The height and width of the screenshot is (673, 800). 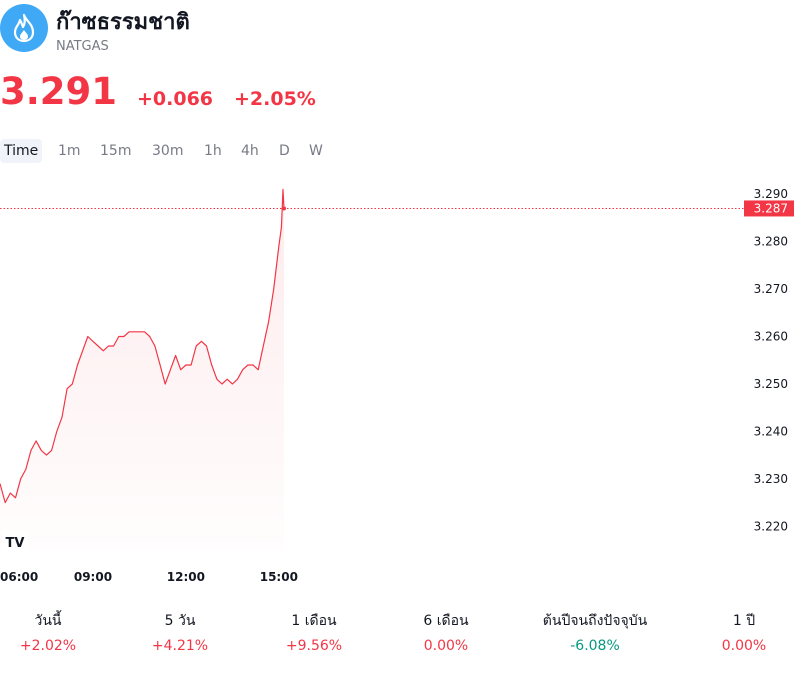 I want to click on perf-label: 6 เดือน, so click(x=446, y=621).